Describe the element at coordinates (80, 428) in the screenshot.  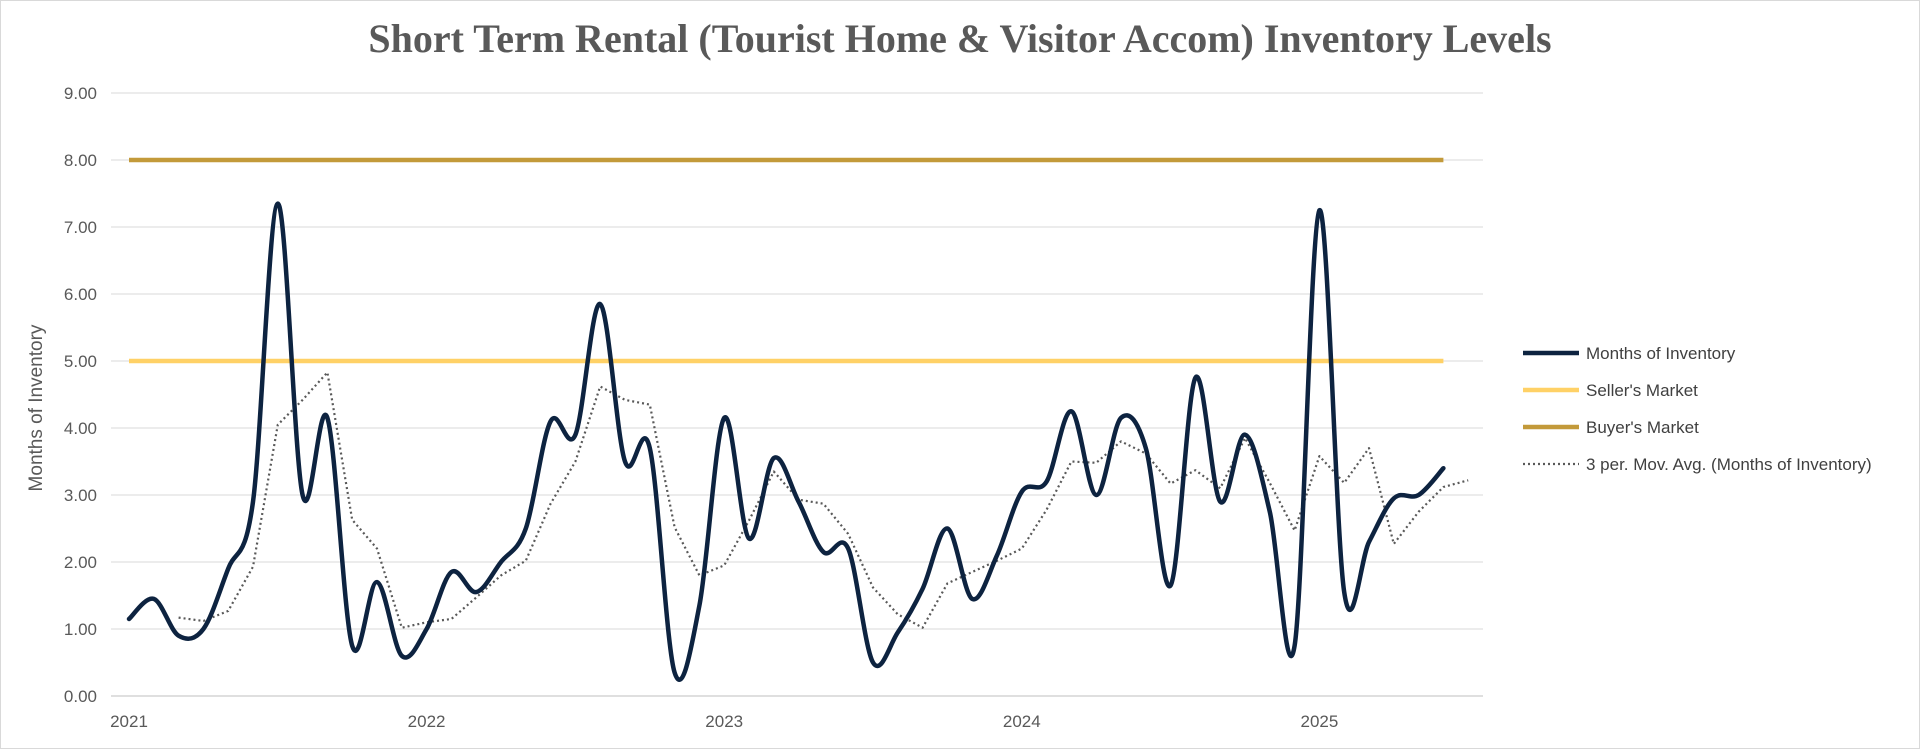
I see `y-tick-label: 4.00` at that location.